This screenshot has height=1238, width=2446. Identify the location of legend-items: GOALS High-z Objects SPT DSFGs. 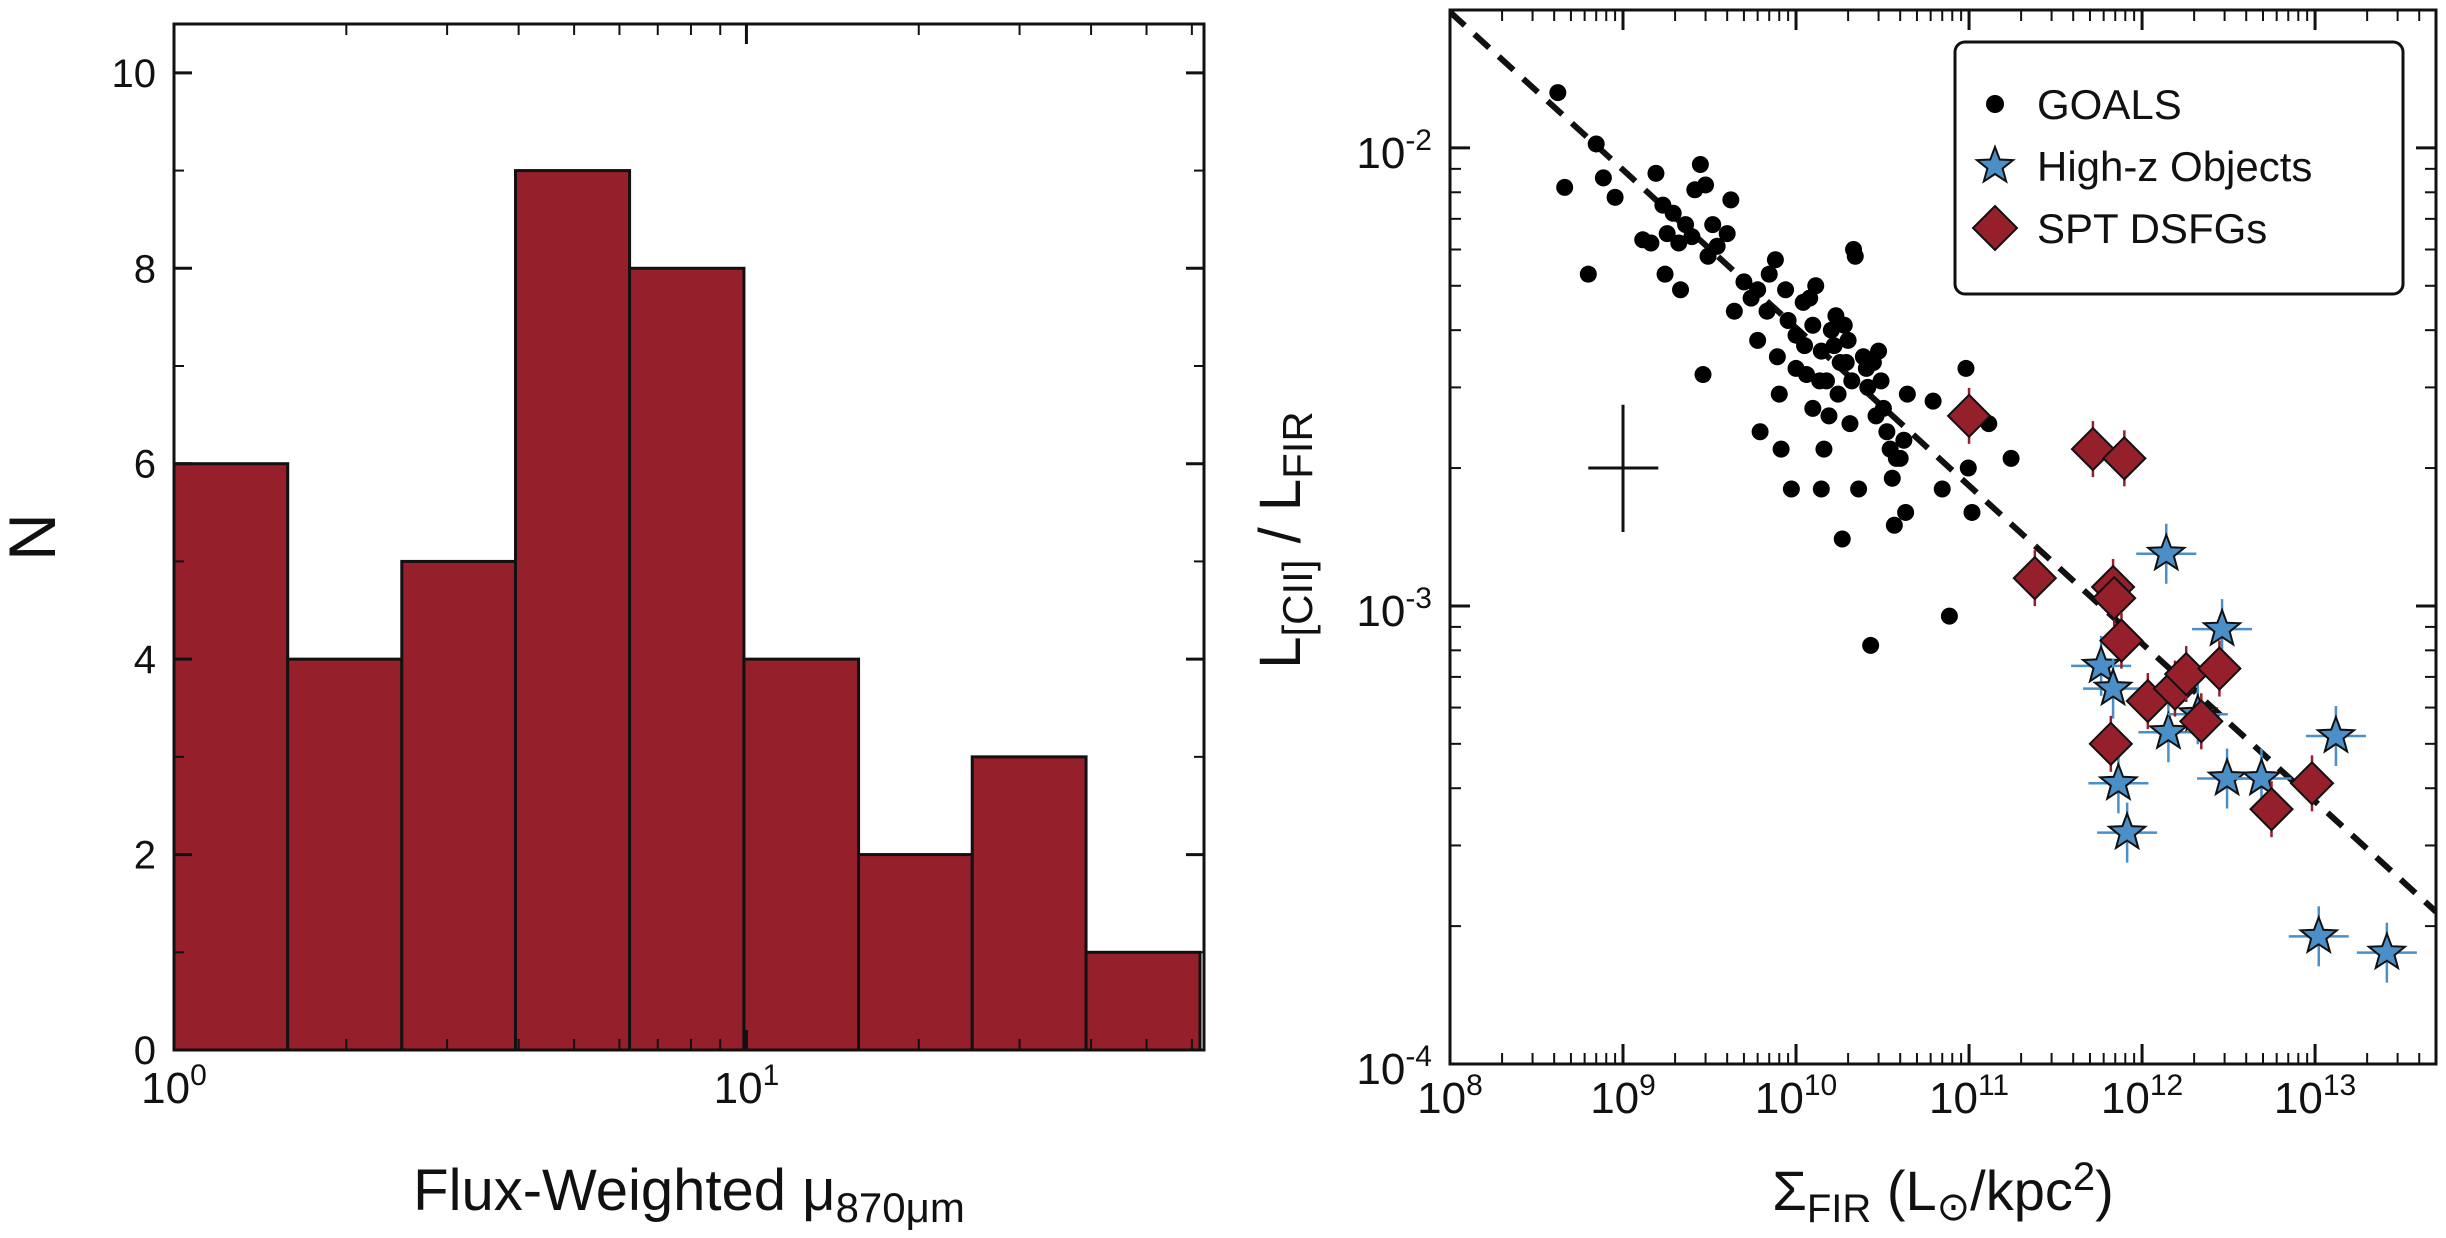
(2141, 166).